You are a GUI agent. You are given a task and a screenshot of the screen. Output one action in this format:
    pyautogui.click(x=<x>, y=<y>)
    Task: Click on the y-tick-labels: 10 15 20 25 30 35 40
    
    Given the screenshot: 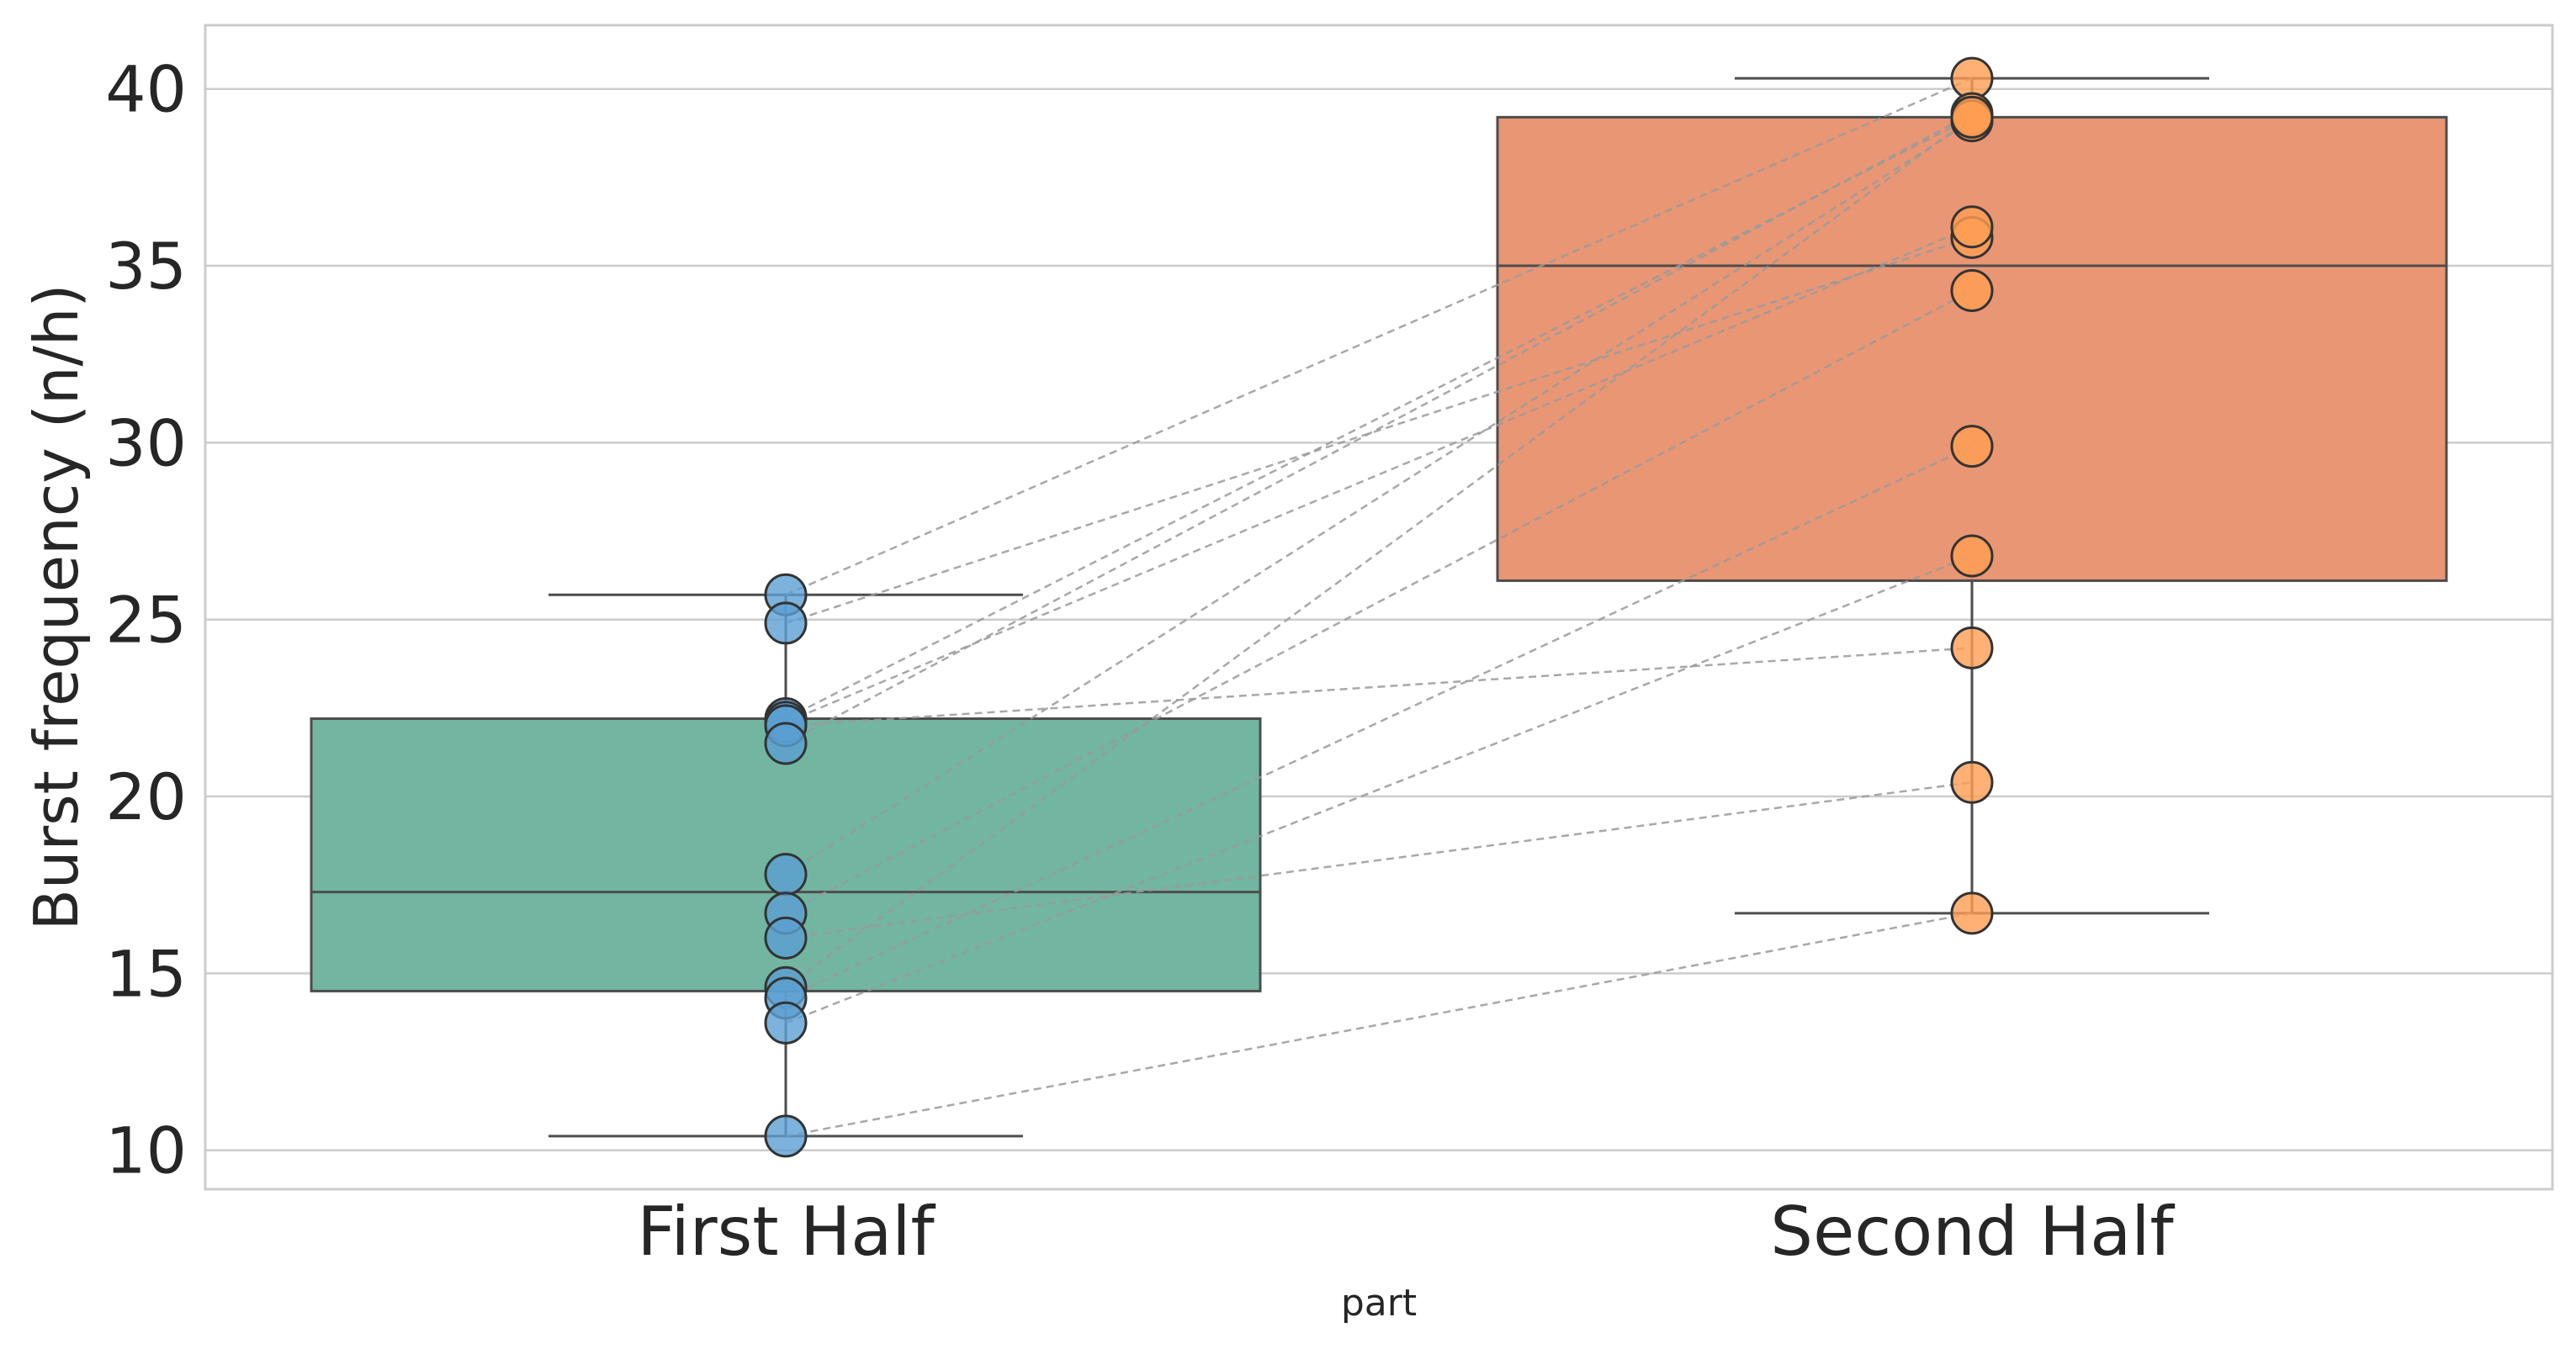 What is the action you would take?
    pyautogui.click(x=146, y=620)
    